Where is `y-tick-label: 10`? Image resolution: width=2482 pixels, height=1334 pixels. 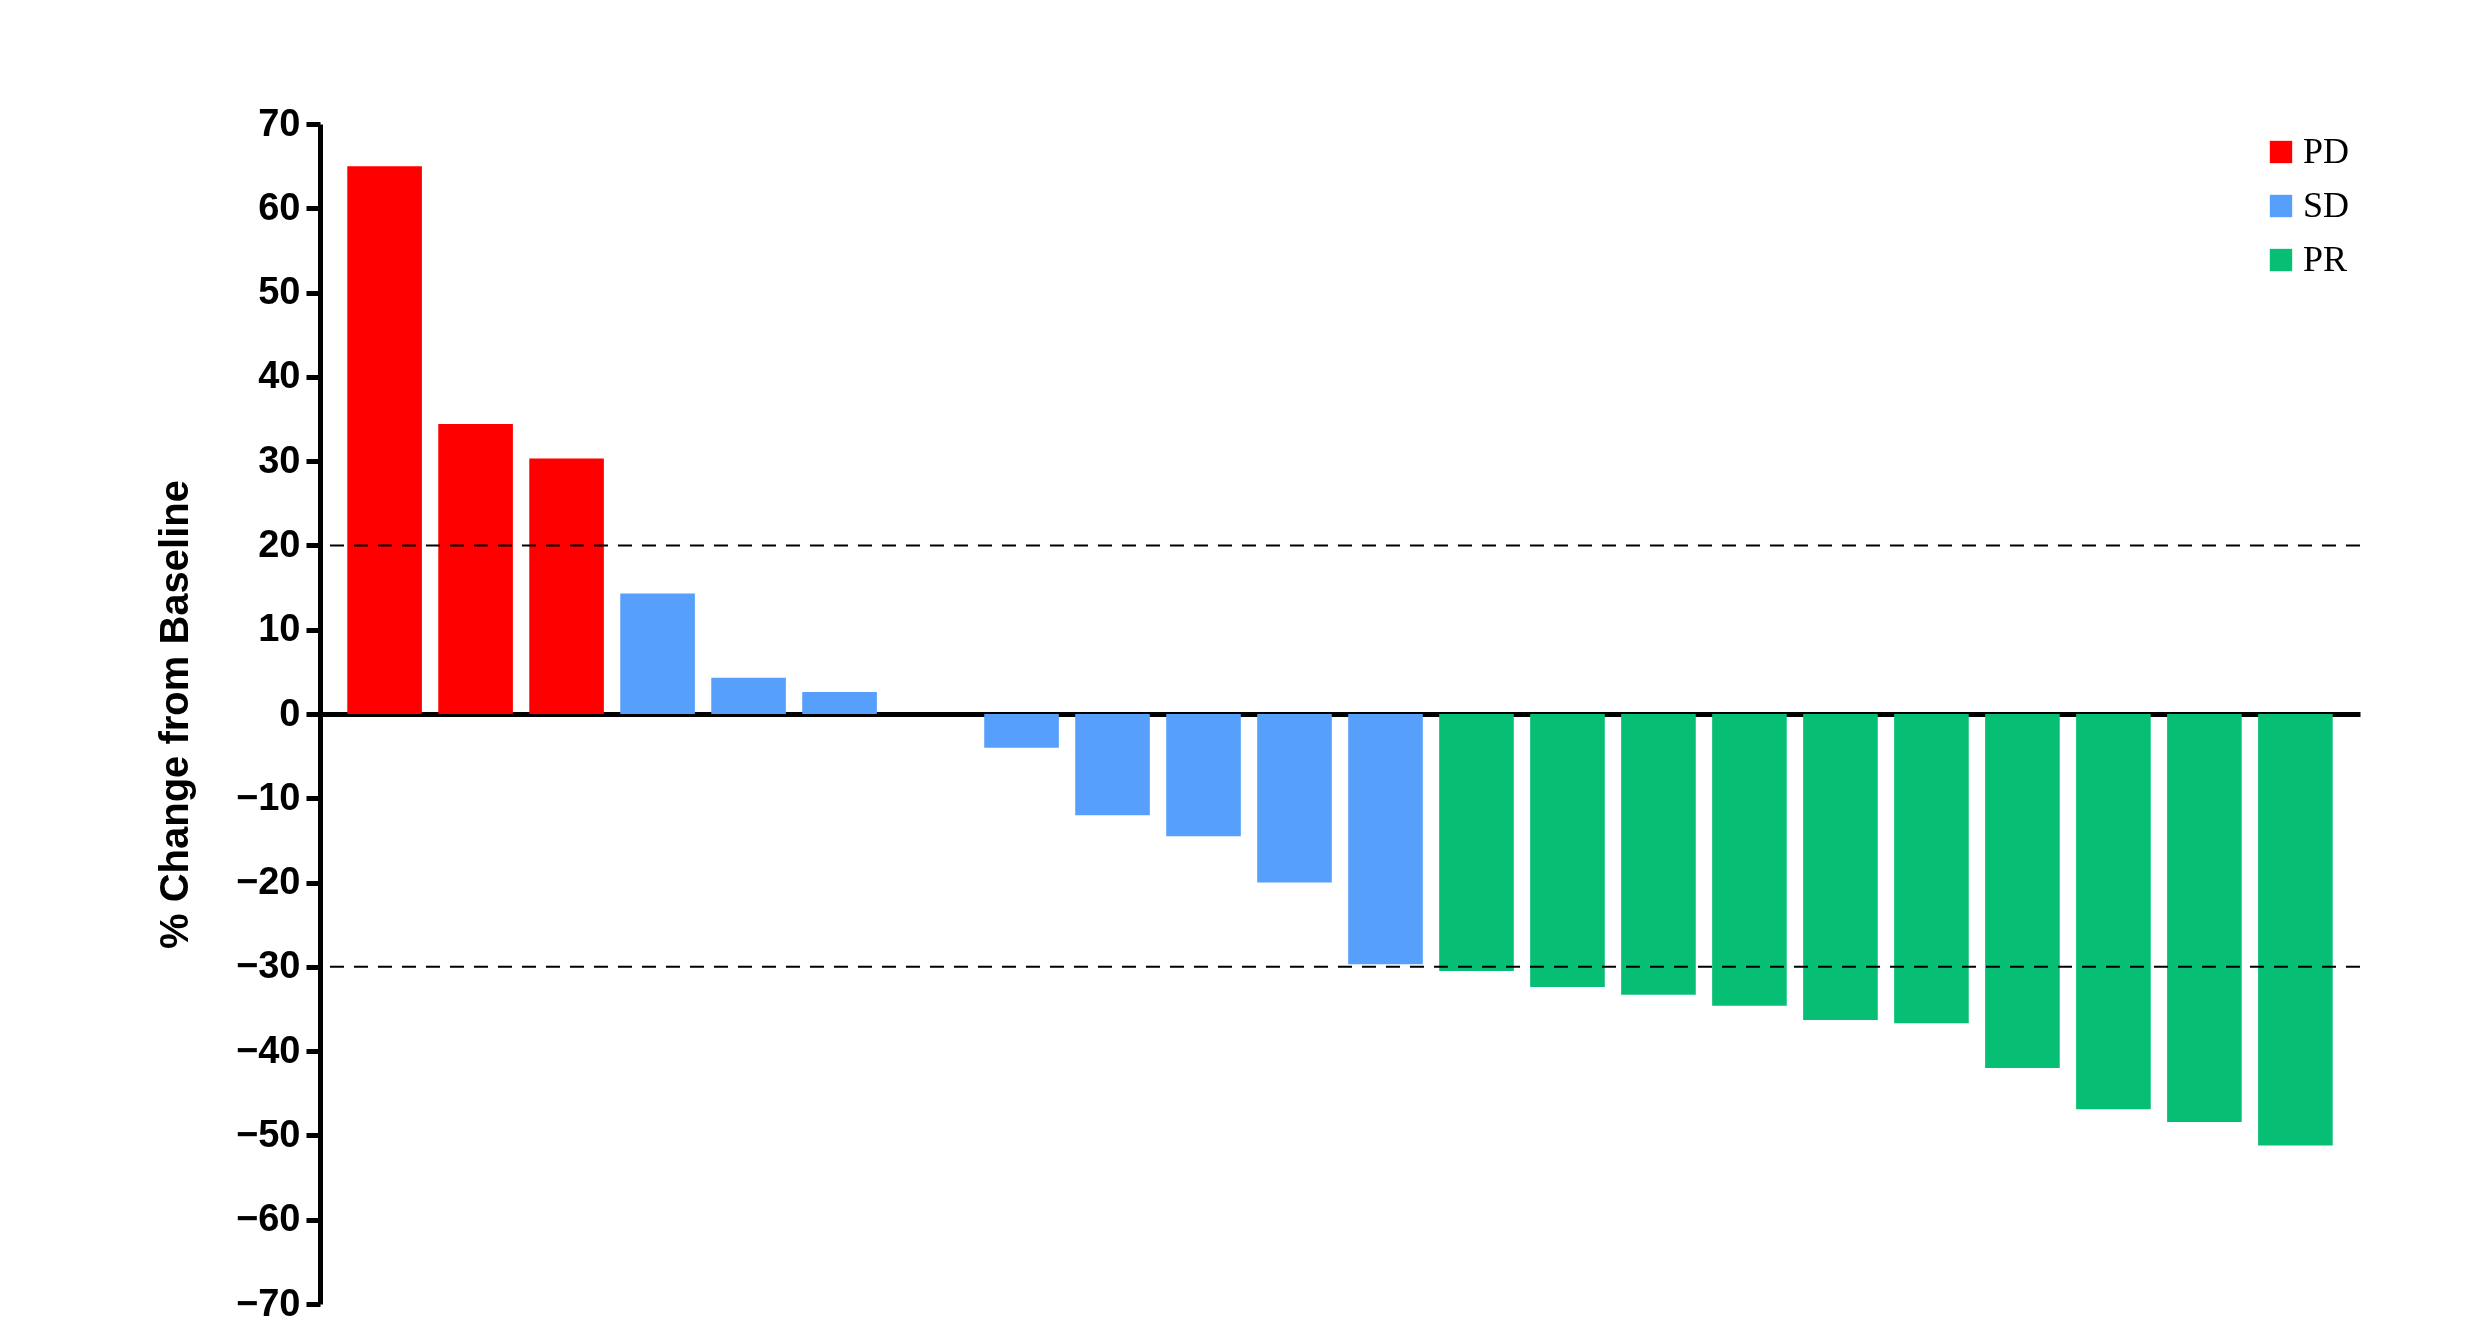
y-tick-label: 10 is located at coordinates (279, 628).